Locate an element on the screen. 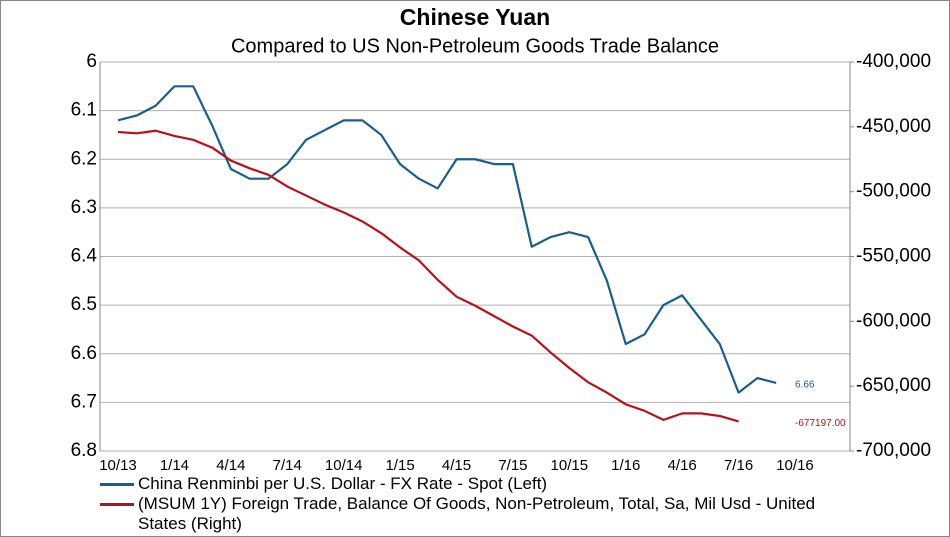 The height and width of the screenshot is (537, 950). x-tick-label: 4/15 is located at coordinates (456, 465).